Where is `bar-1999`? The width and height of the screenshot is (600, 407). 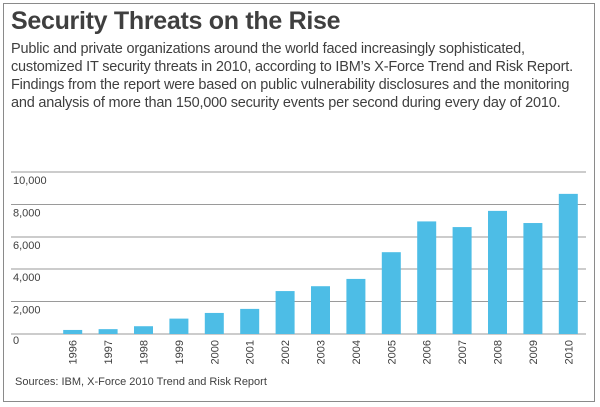 bar-1999 is located at coordinates (179, 326).